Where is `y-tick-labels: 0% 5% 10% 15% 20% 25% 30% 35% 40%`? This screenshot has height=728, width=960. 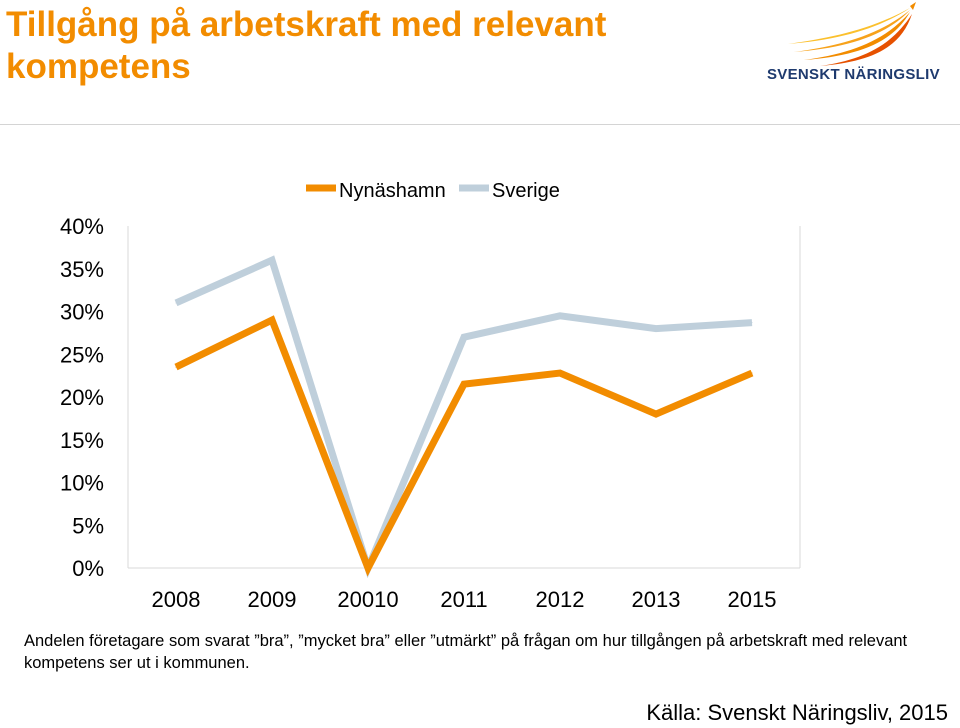
y-tick-labels: 0% 5% 10% 15% 20% 25% 30% 35% 40% is located at coordinates (82, 397).